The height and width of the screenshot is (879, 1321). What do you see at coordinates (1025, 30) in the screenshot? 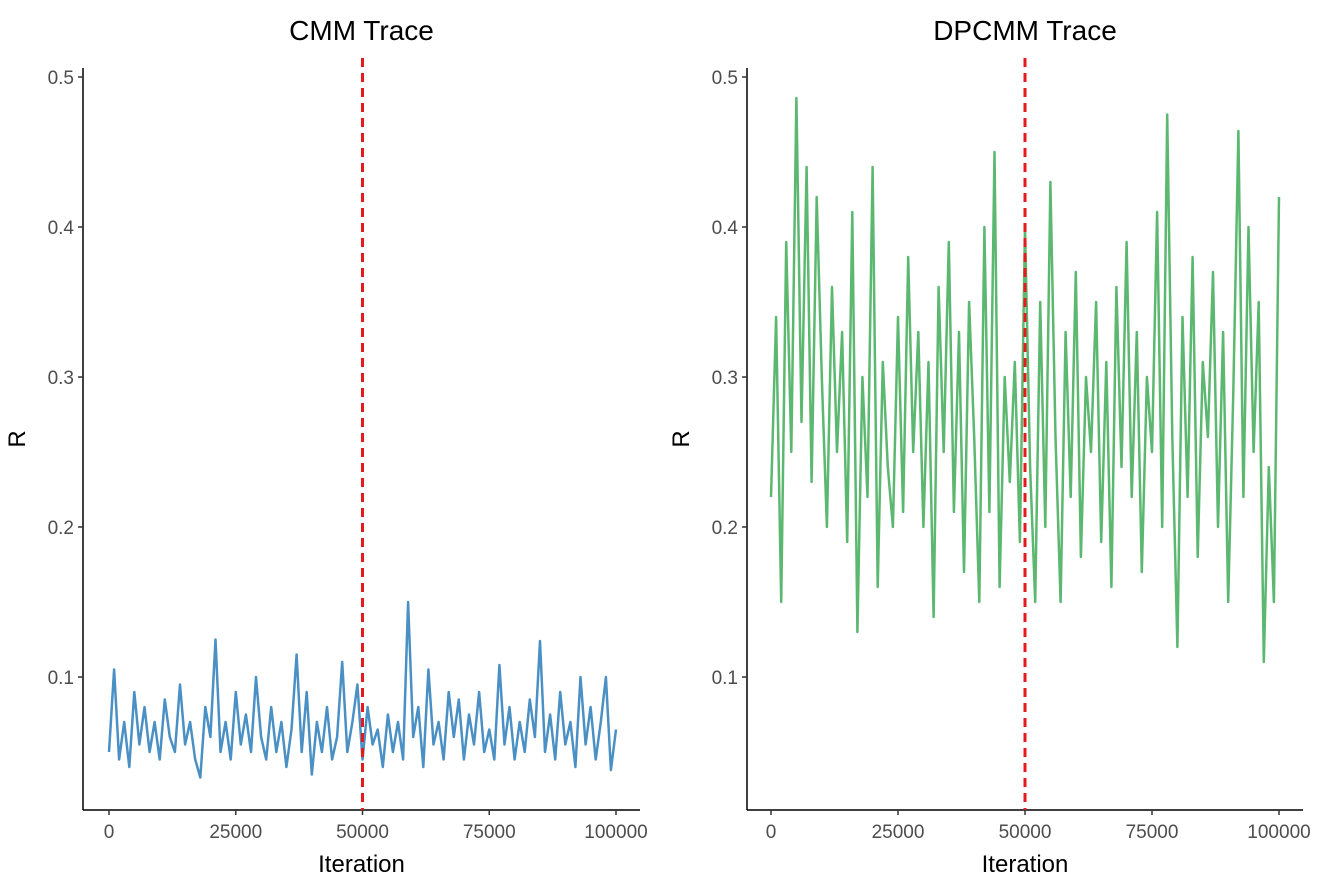
I see `chart-title: DPCMM Trace` at bounding box center [1025, 30].